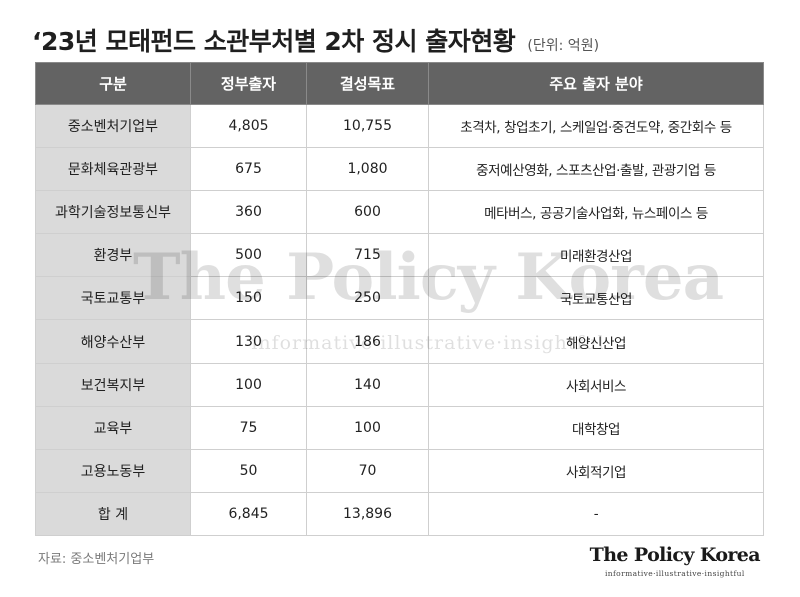  What do you see at coordinates (113, 298) in the screenshot?
I see `ministry-cell: 국토교통부` at bounding box center [113, 298].